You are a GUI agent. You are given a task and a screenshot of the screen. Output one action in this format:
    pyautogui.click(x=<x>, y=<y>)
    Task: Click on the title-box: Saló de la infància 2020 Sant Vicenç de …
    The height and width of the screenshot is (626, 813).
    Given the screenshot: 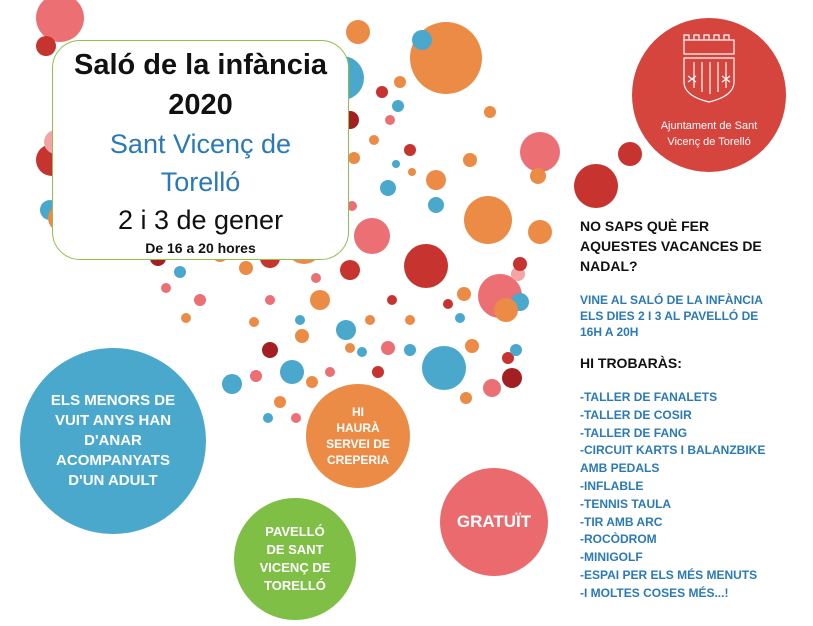 What is the action you would take?
    pyautogui.click(x=200, y=150)
    